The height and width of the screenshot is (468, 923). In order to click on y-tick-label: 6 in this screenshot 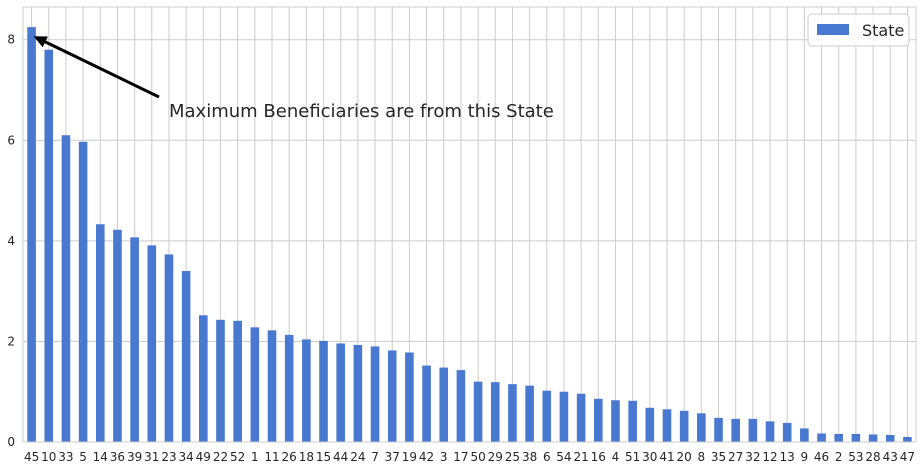, I will do `click(11, 140)`.